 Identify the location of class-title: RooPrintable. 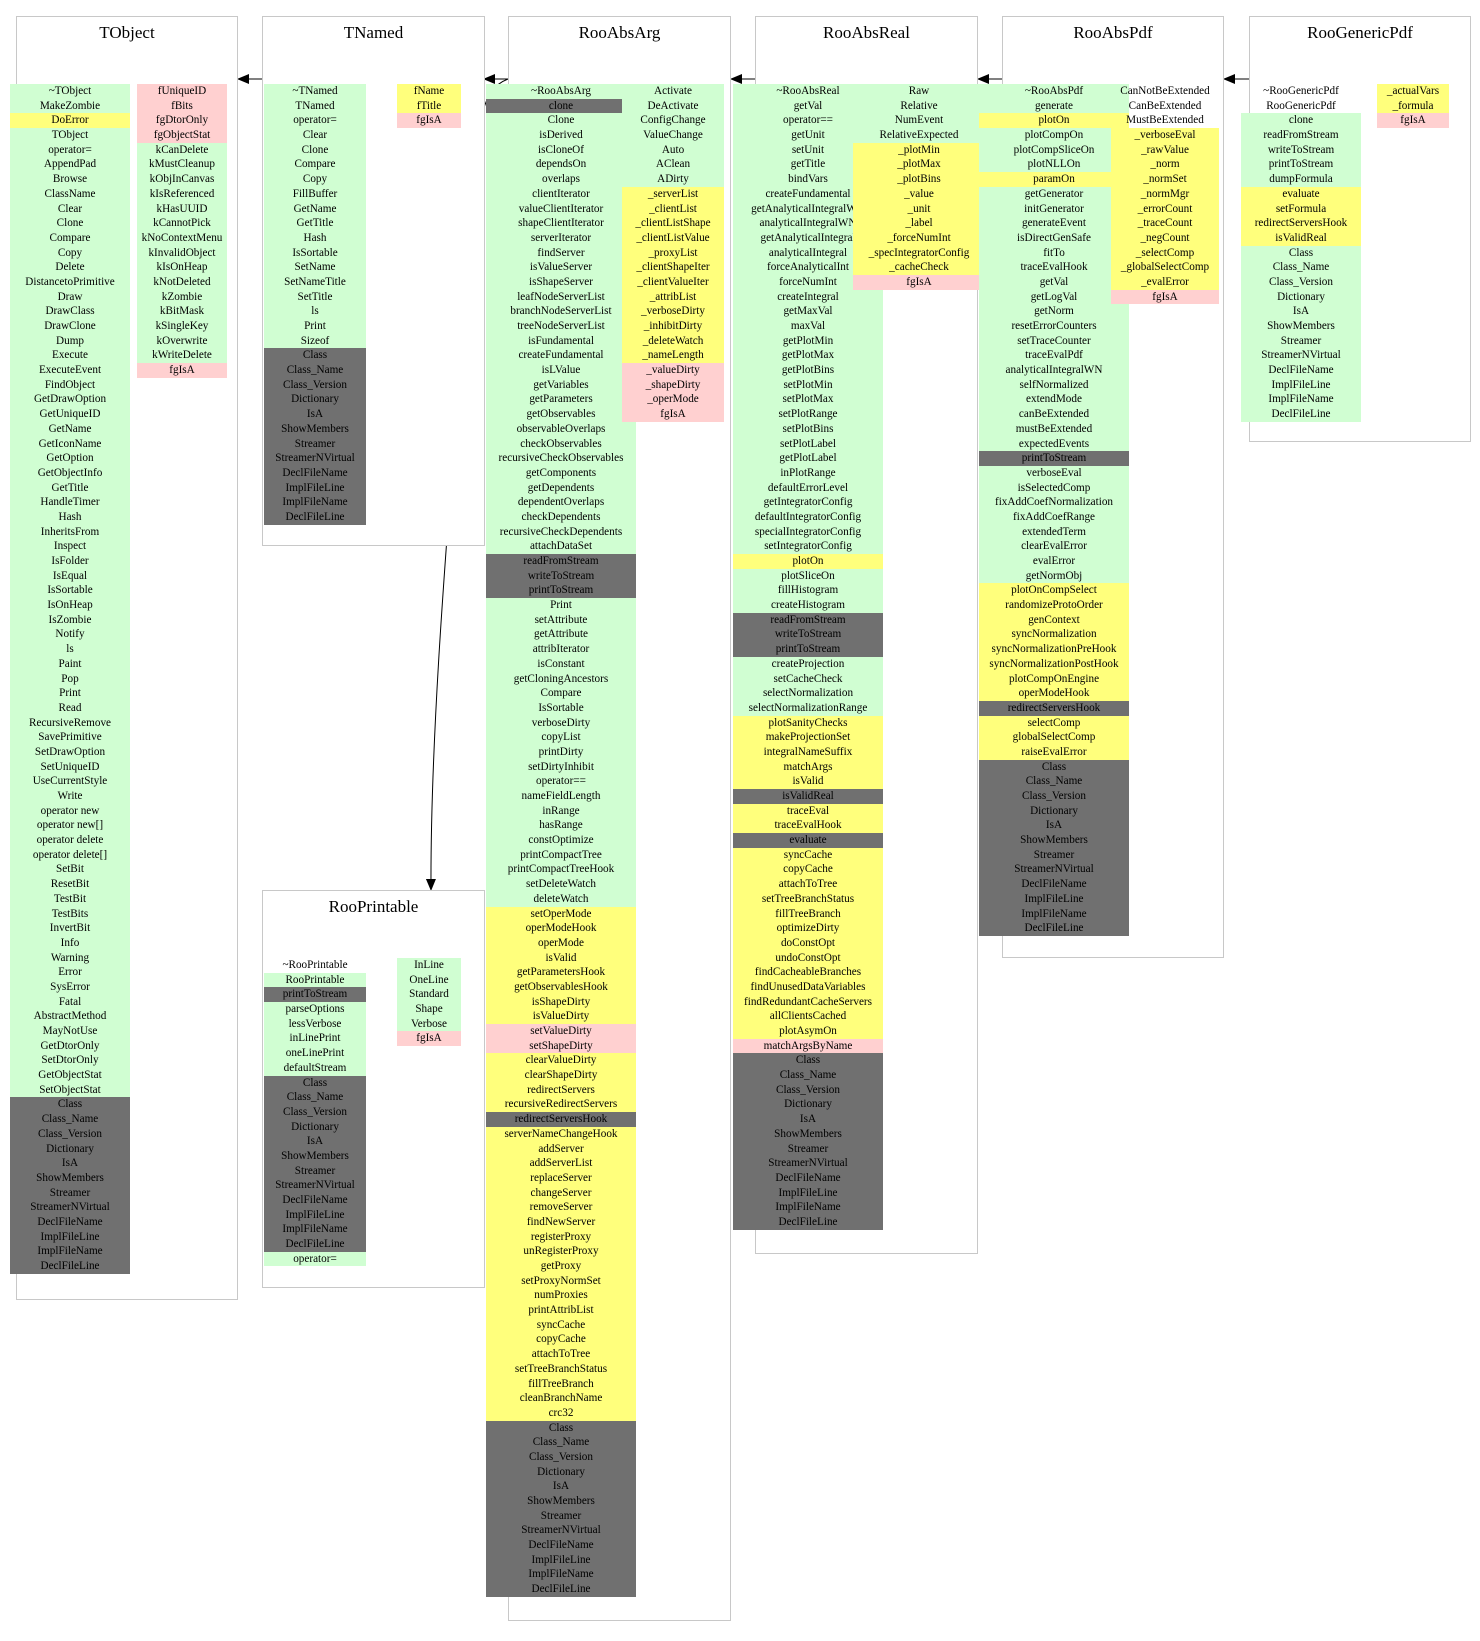
(373, 906).